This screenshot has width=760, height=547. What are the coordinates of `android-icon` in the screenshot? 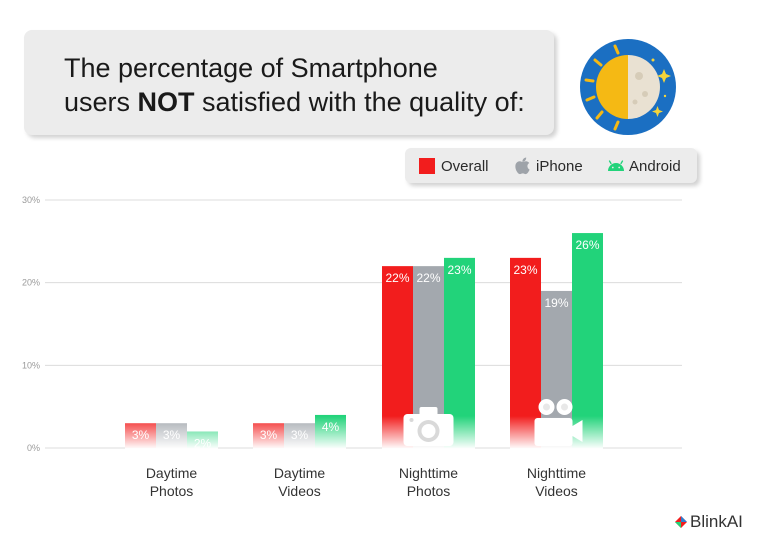 It's located at (616, 165).